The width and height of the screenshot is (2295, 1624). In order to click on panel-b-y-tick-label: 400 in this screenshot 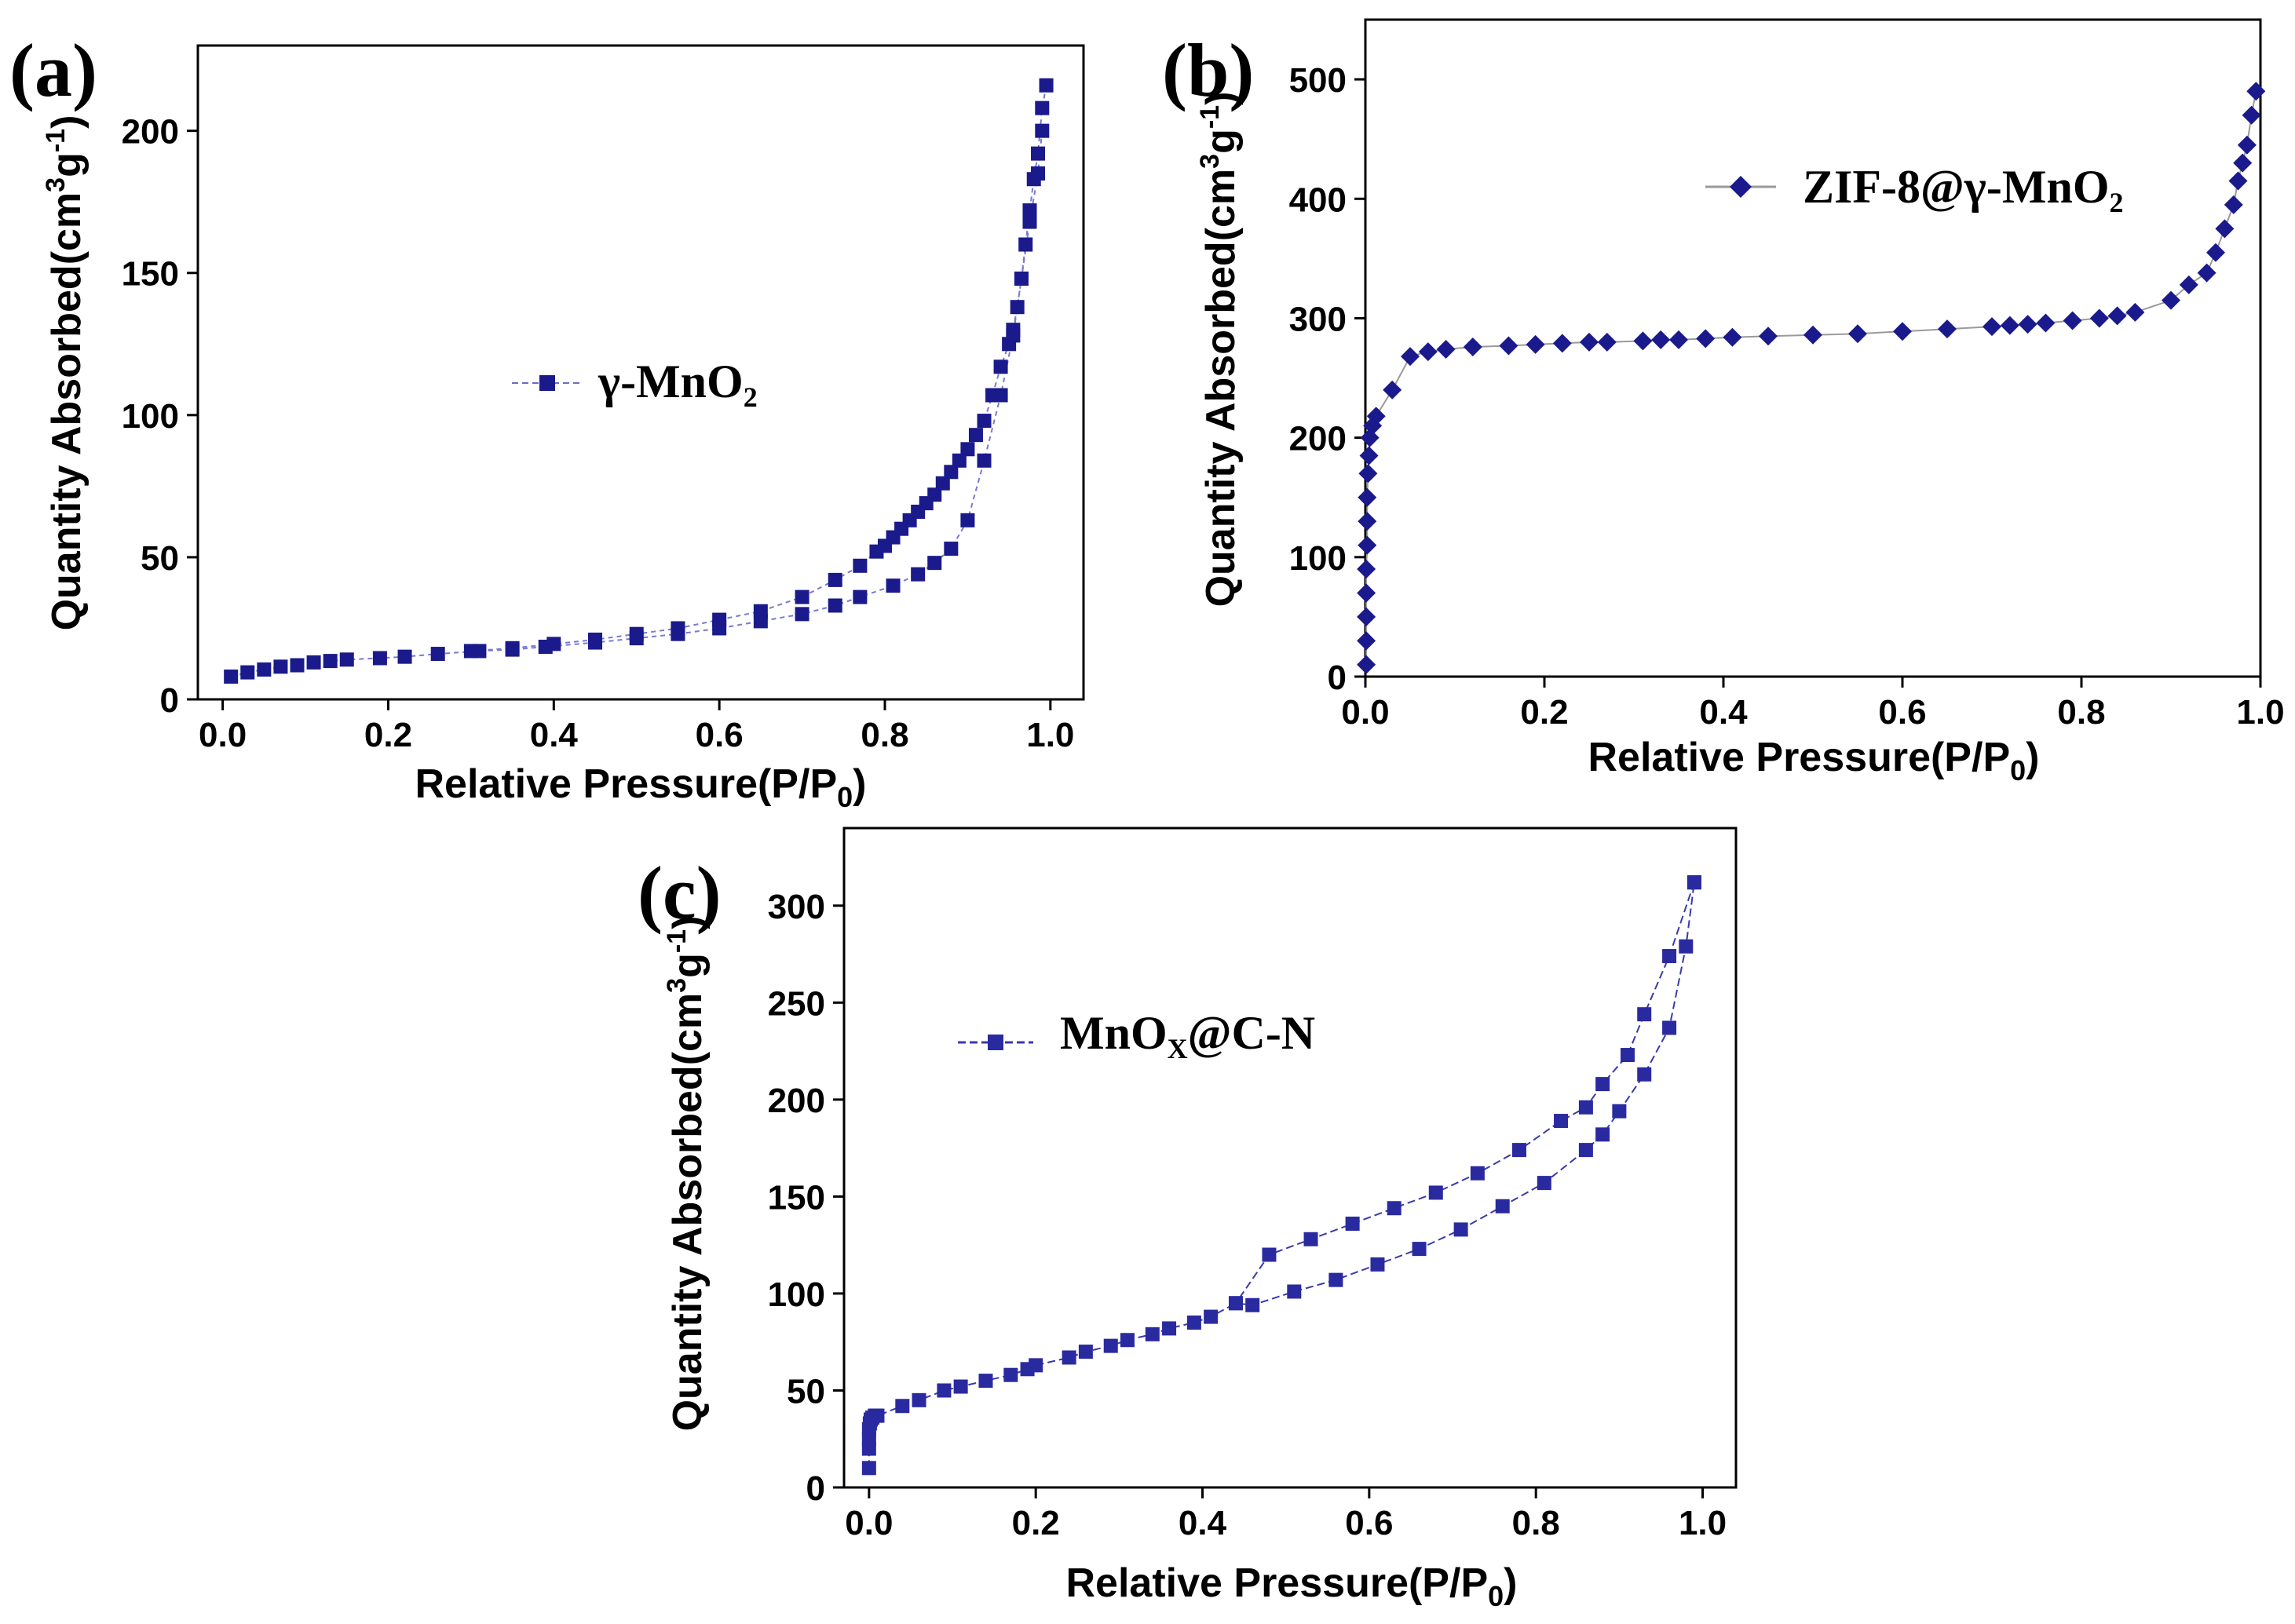, I will do `click(1318, 200)`.